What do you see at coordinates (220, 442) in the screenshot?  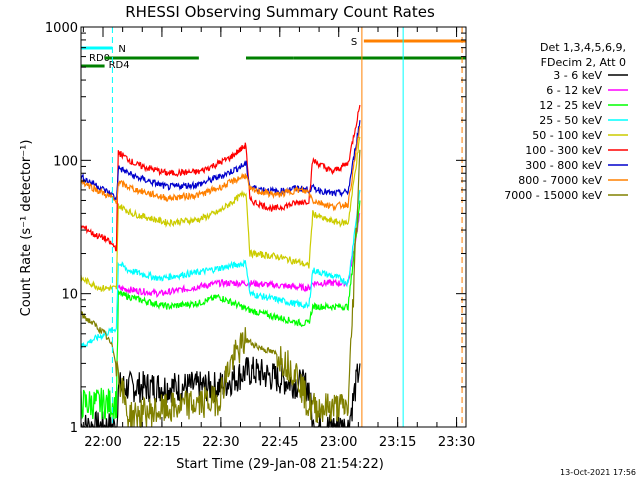 I see `x-tick-label: 22:30` at bounding box center [220, 442].